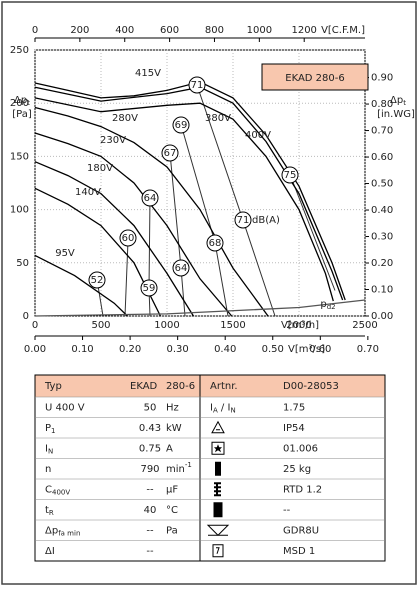  Describe the element at coordinates (382, 157) in the screenshot. I see `y2-tick-label: 0.60` at that location.